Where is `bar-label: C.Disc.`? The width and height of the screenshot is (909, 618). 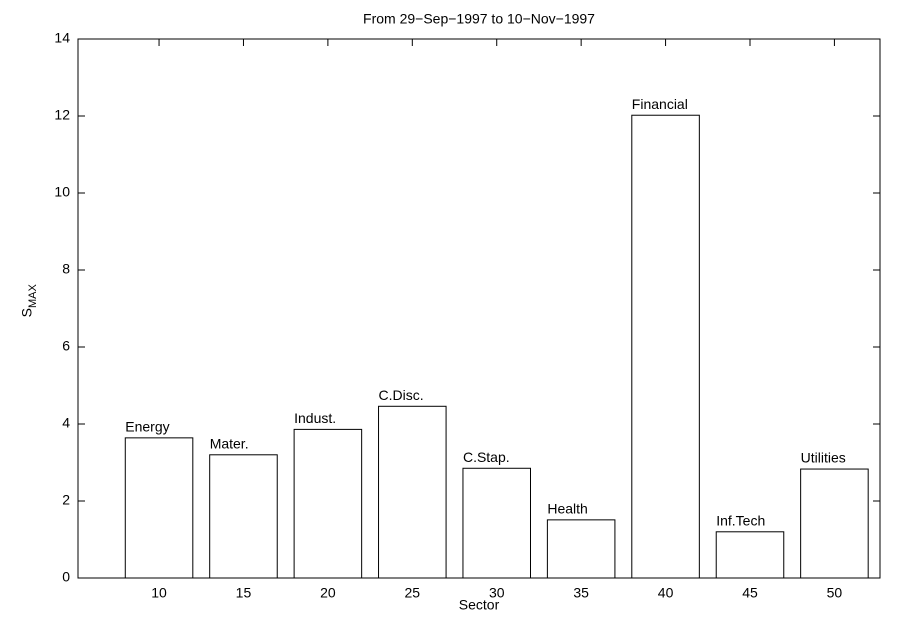
bar-label: C.Disc. is located at coordinates (401, 395).